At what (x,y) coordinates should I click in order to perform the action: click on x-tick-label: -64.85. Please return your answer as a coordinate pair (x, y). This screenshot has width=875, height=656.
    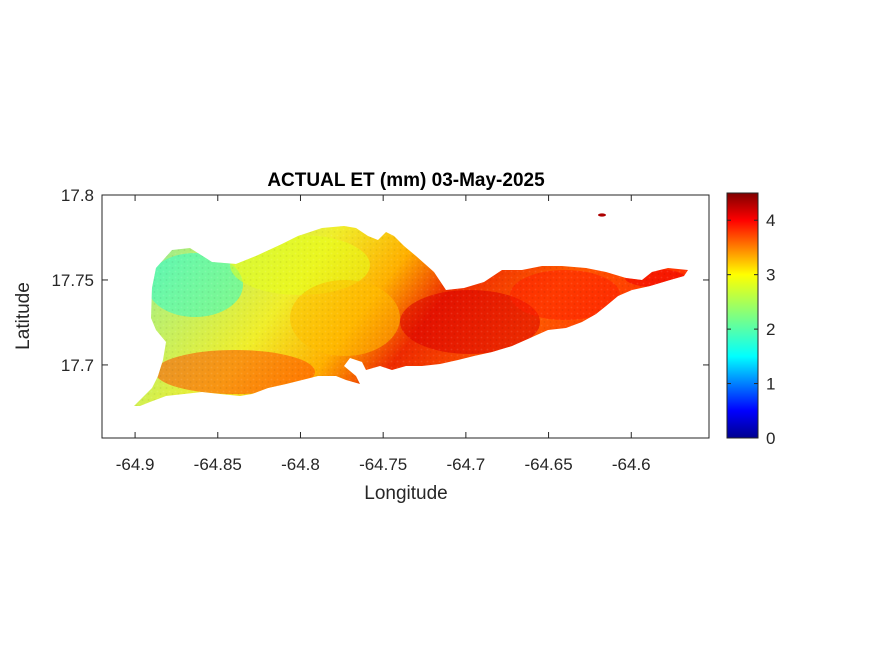
    Looking at the image, I should click on (218, 464).